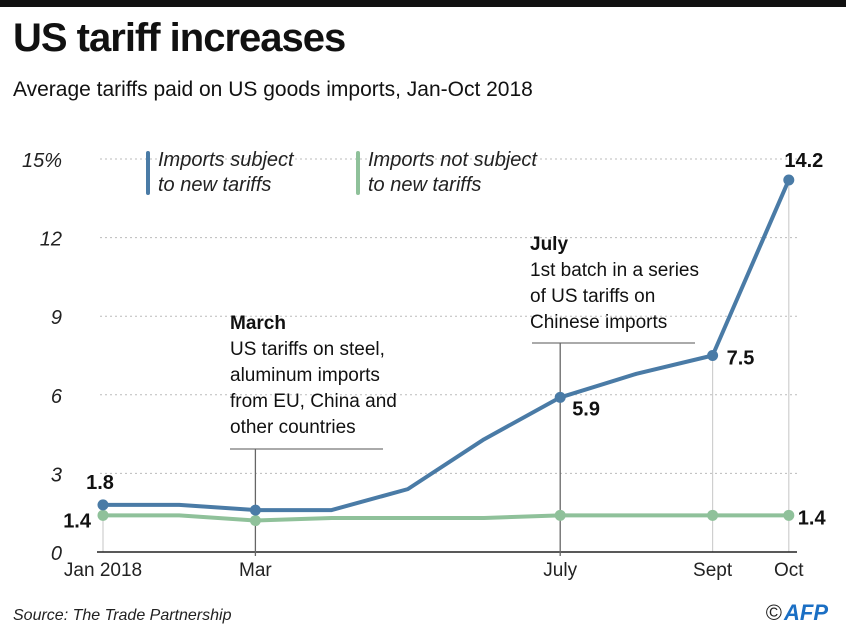 This screenshot has width=846, height=640. Describe the element at coordinates (598, 322) in the screenshot. I see `annotation-text: Chinese imports` at that location.